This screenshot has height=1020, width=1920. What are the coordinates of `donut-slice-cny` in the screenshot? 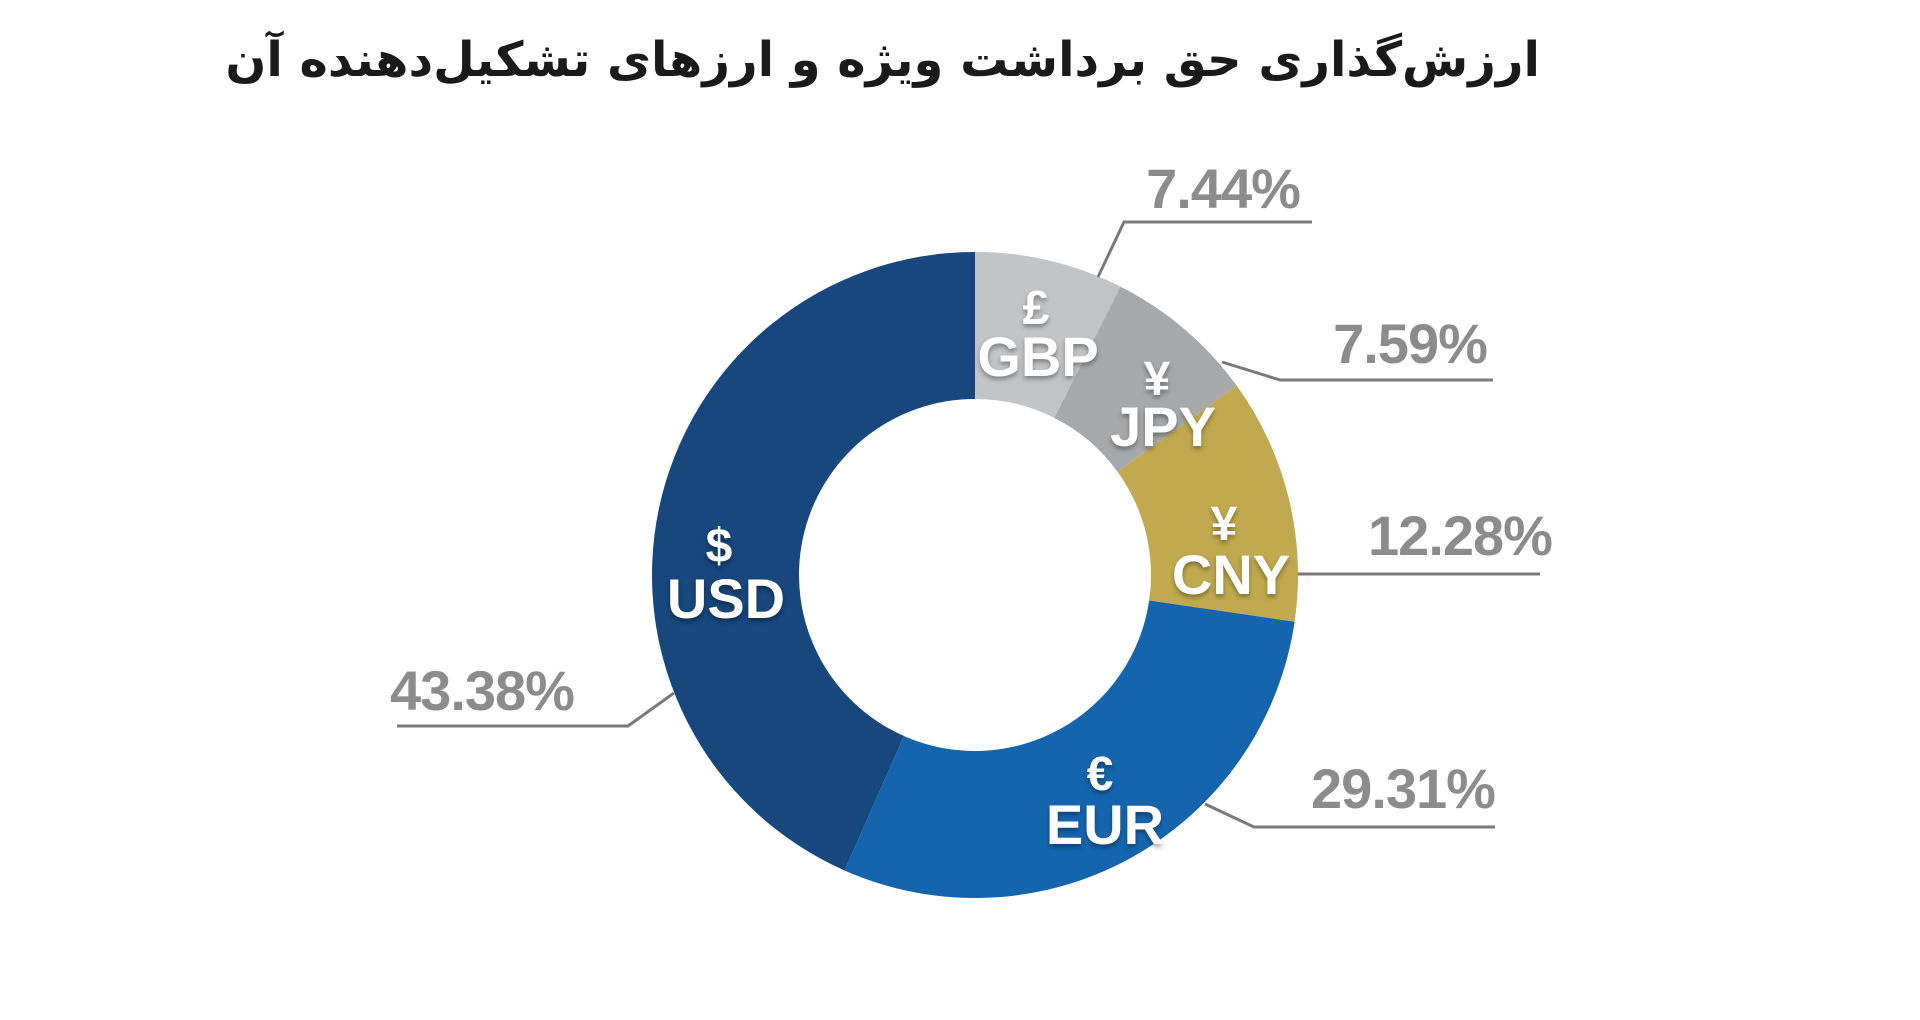 It's located at (1207, 503).